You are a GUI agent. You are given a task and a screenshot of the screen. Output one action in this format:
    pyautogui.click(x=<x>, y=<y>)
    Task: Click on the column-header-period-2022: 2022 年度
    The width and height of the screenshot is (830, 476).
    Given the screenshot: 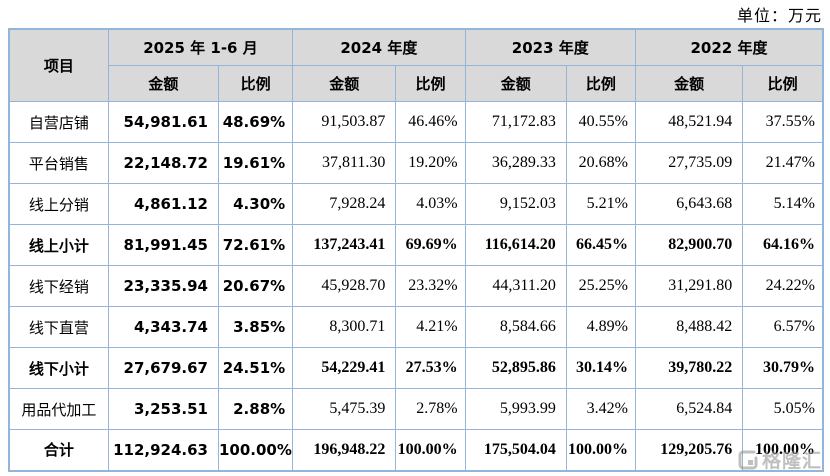 What is the action you would take?
    pyautogui.click(x=729, y=47)
    